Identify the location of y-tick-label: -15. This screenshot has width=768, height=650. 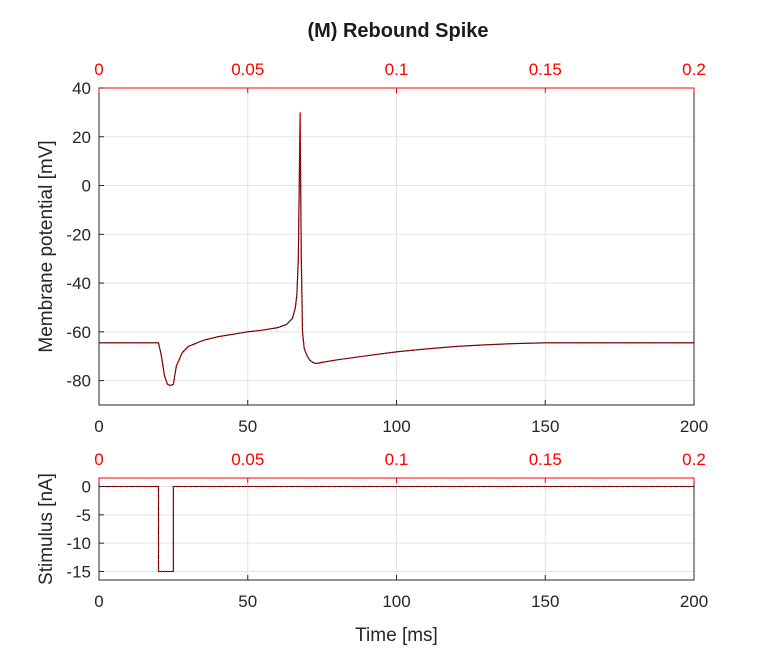
(78, 572).